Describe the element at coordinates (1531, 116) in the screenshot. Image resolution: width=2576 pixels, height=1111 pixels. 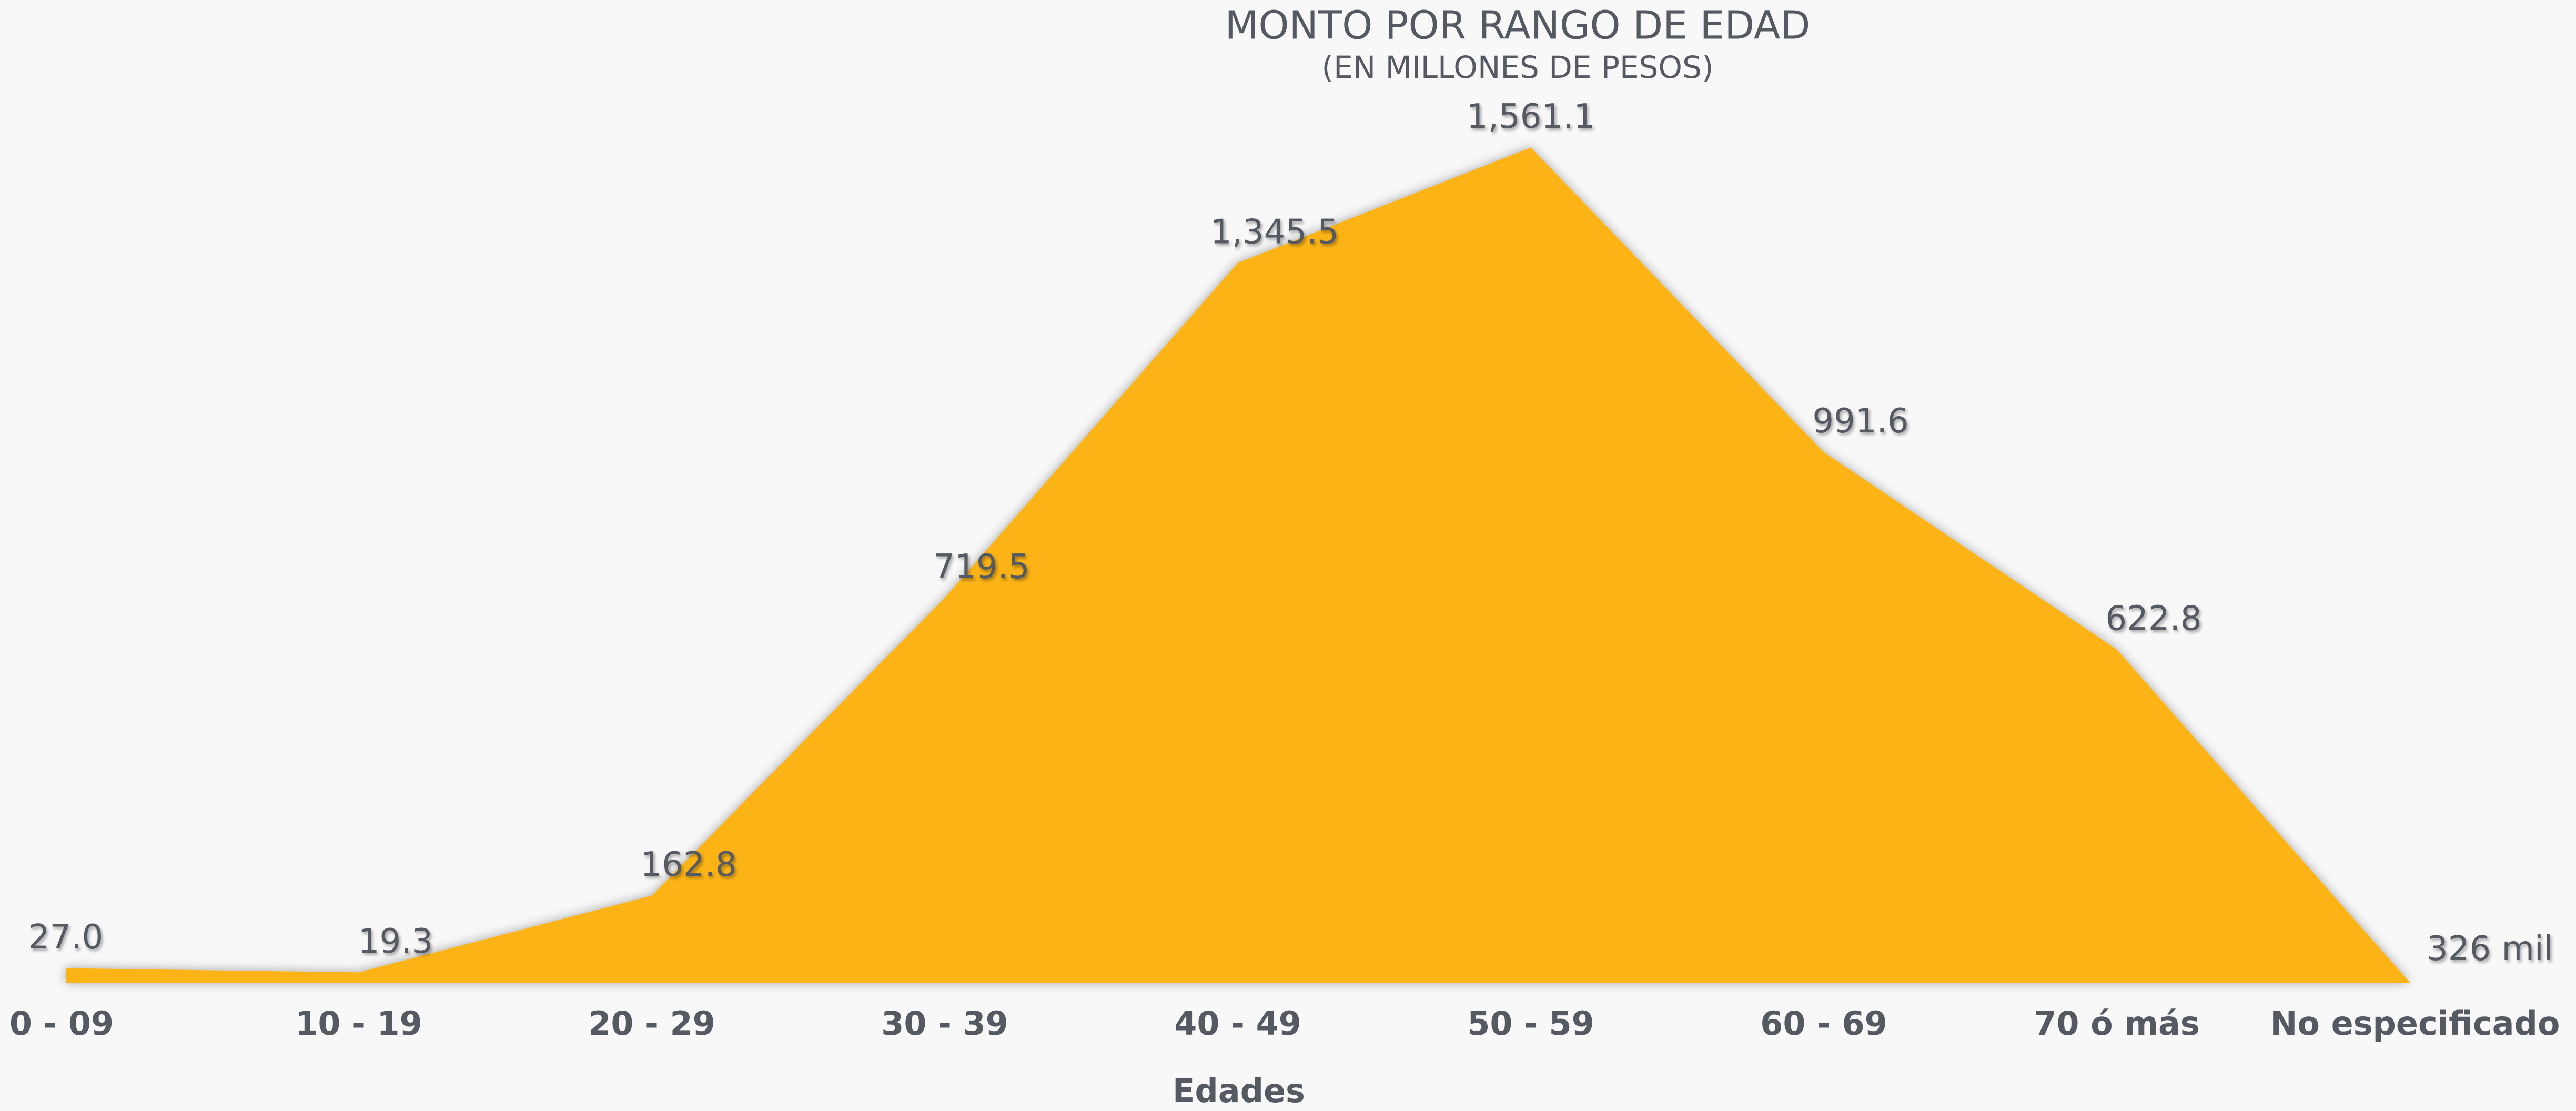
I see `data-label: 1,561.1` at that location.